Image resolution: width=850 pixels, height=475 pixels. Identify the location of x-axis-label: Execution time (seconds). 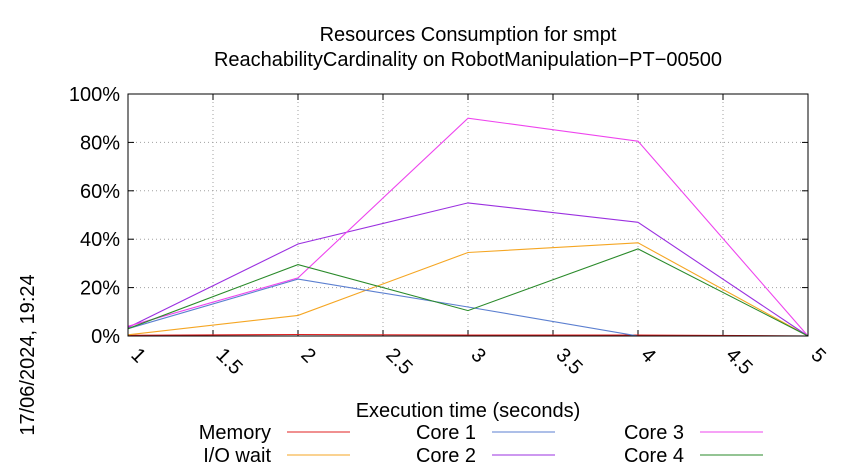
(468, 411).